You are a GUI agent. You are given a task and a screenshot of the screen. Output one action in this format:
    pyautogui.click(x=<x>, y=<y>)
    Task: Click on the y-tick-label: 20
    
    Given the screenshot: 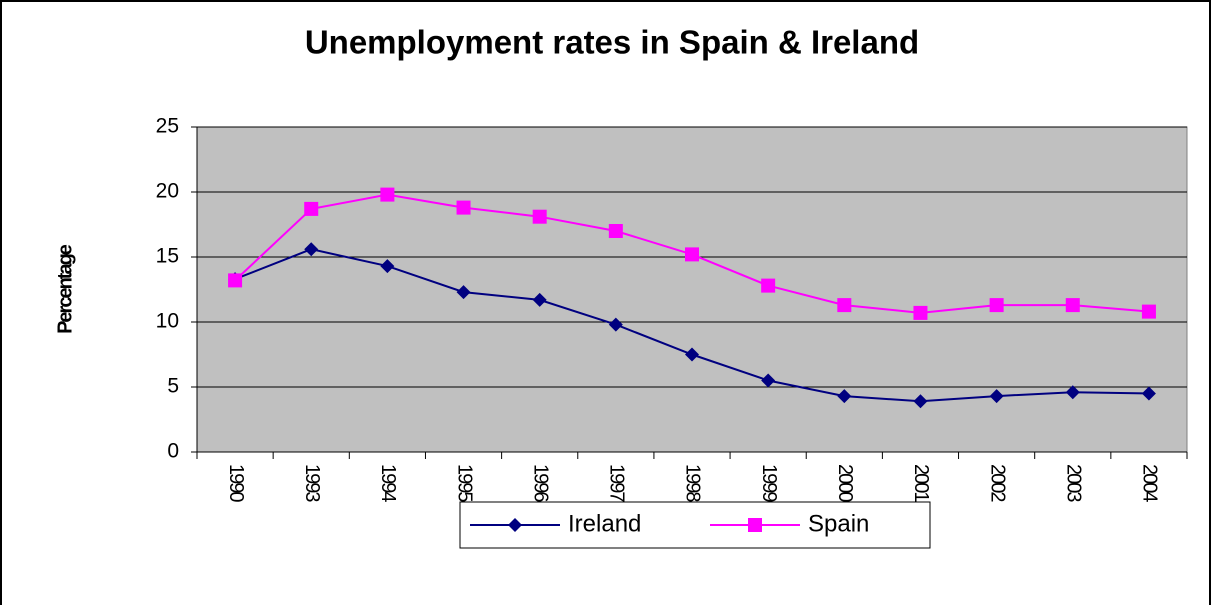 What is the action you would take?
    pyautogui.click(x=167, y=191)
    